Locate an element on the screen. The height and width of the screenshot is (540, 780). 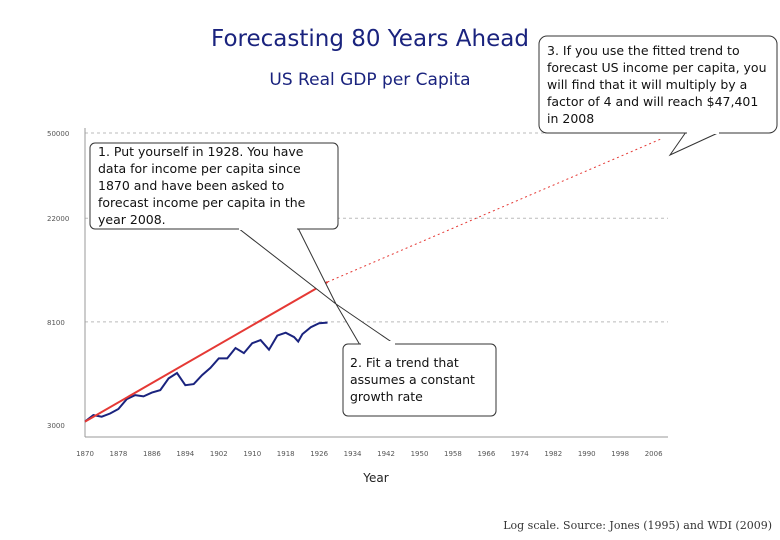
callout-3-pointer is located at coordinates (694, 144).